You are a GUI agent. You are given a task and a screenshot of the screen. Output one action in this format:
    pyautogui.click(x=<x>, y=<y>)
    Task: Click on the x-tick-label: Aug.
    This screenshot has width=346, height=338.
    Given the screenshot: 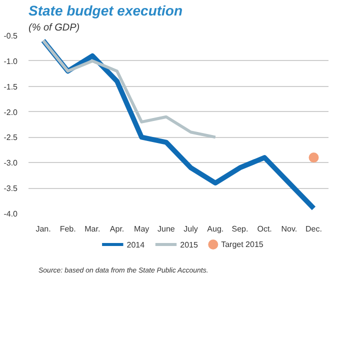 What is the action you would take?
    pyautogui.click(x=215, y=229)
    